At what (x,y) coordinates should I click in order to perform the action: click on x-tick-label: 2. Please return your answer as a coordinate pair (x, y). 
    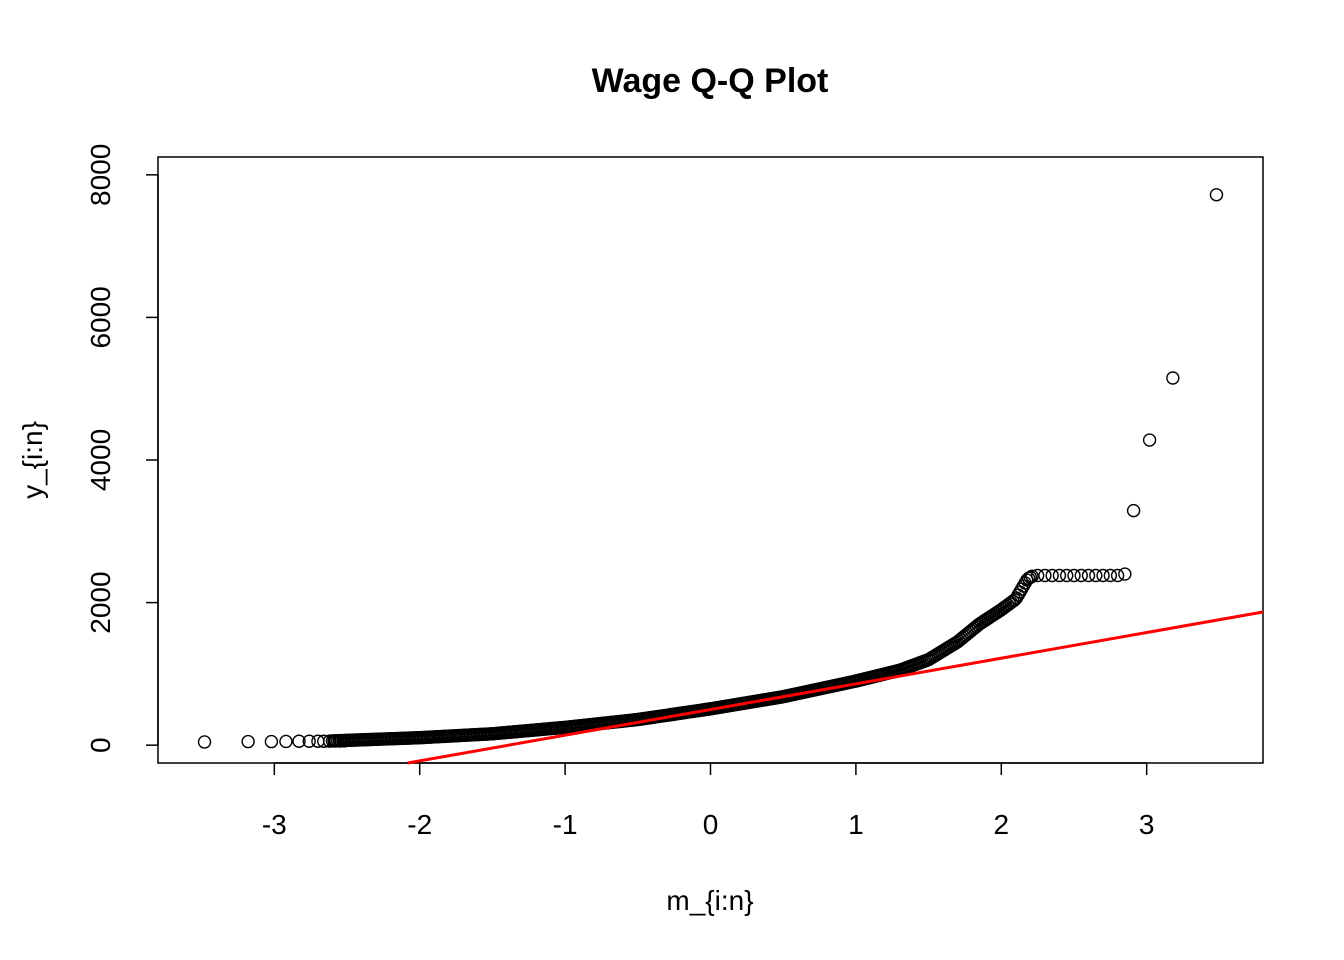
    Looking at the image, I should click on (1002, 824).